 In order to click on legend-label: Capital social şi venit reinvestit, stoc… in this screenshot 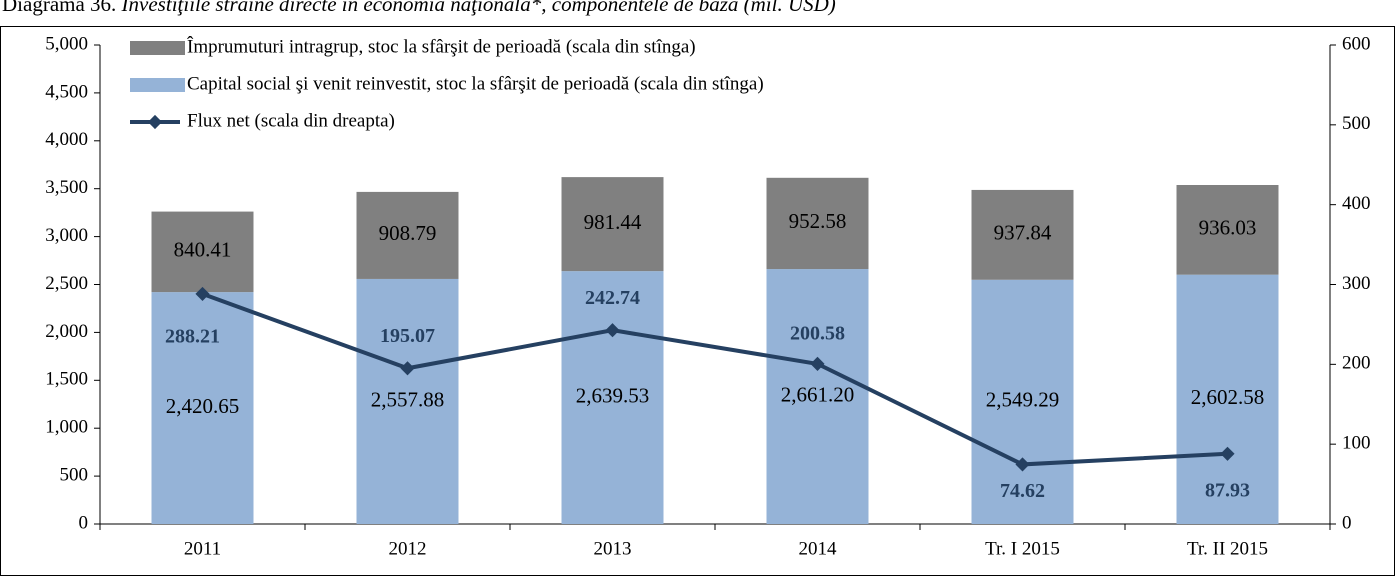, I will do `click(475, 83)`.